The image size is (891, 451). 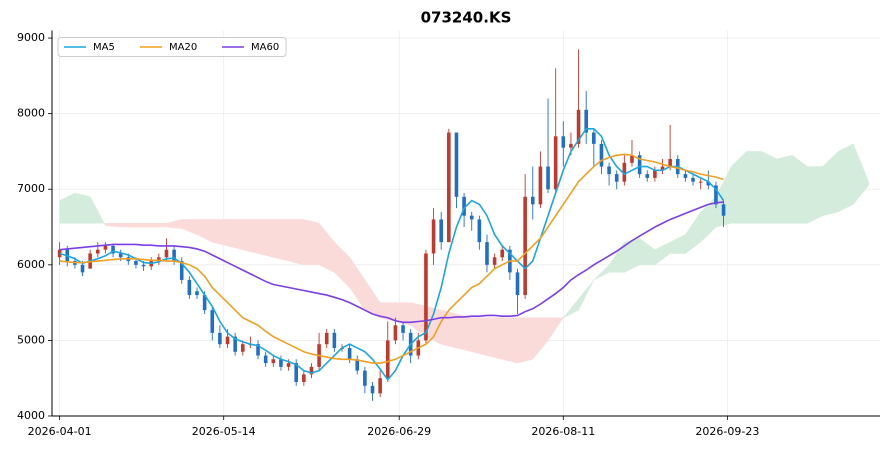 I want to click on y-tick-label: 9000, so click(x=31, y=37).